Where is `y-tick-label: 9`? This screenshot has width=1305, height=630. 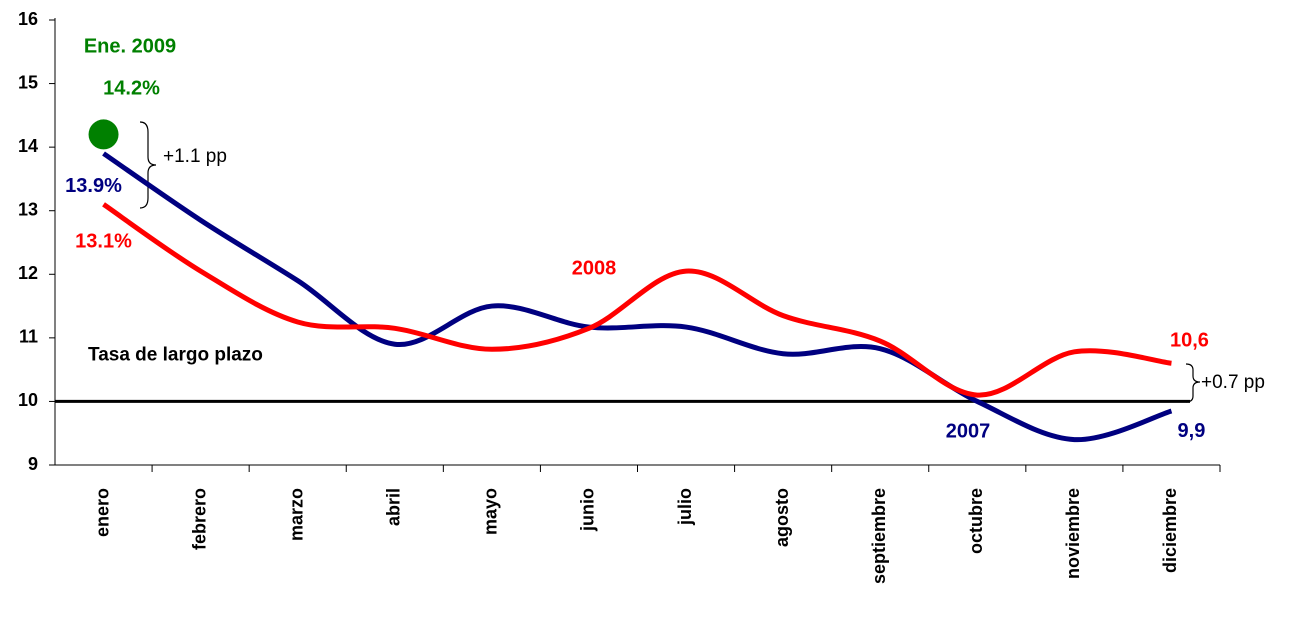
y-tick-label: 9 is located at coordinates (33, 464).